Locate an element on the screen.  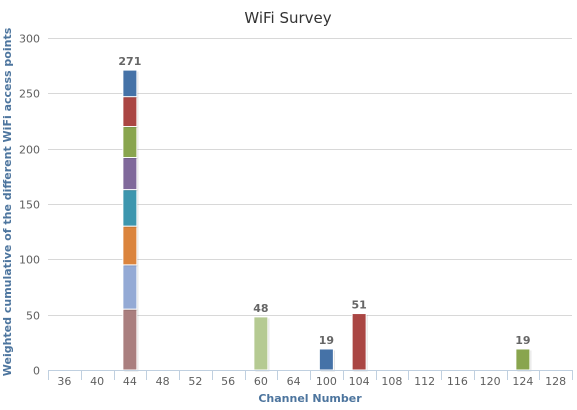
x-tick-label: 112 is located at coordinates (424, 381).